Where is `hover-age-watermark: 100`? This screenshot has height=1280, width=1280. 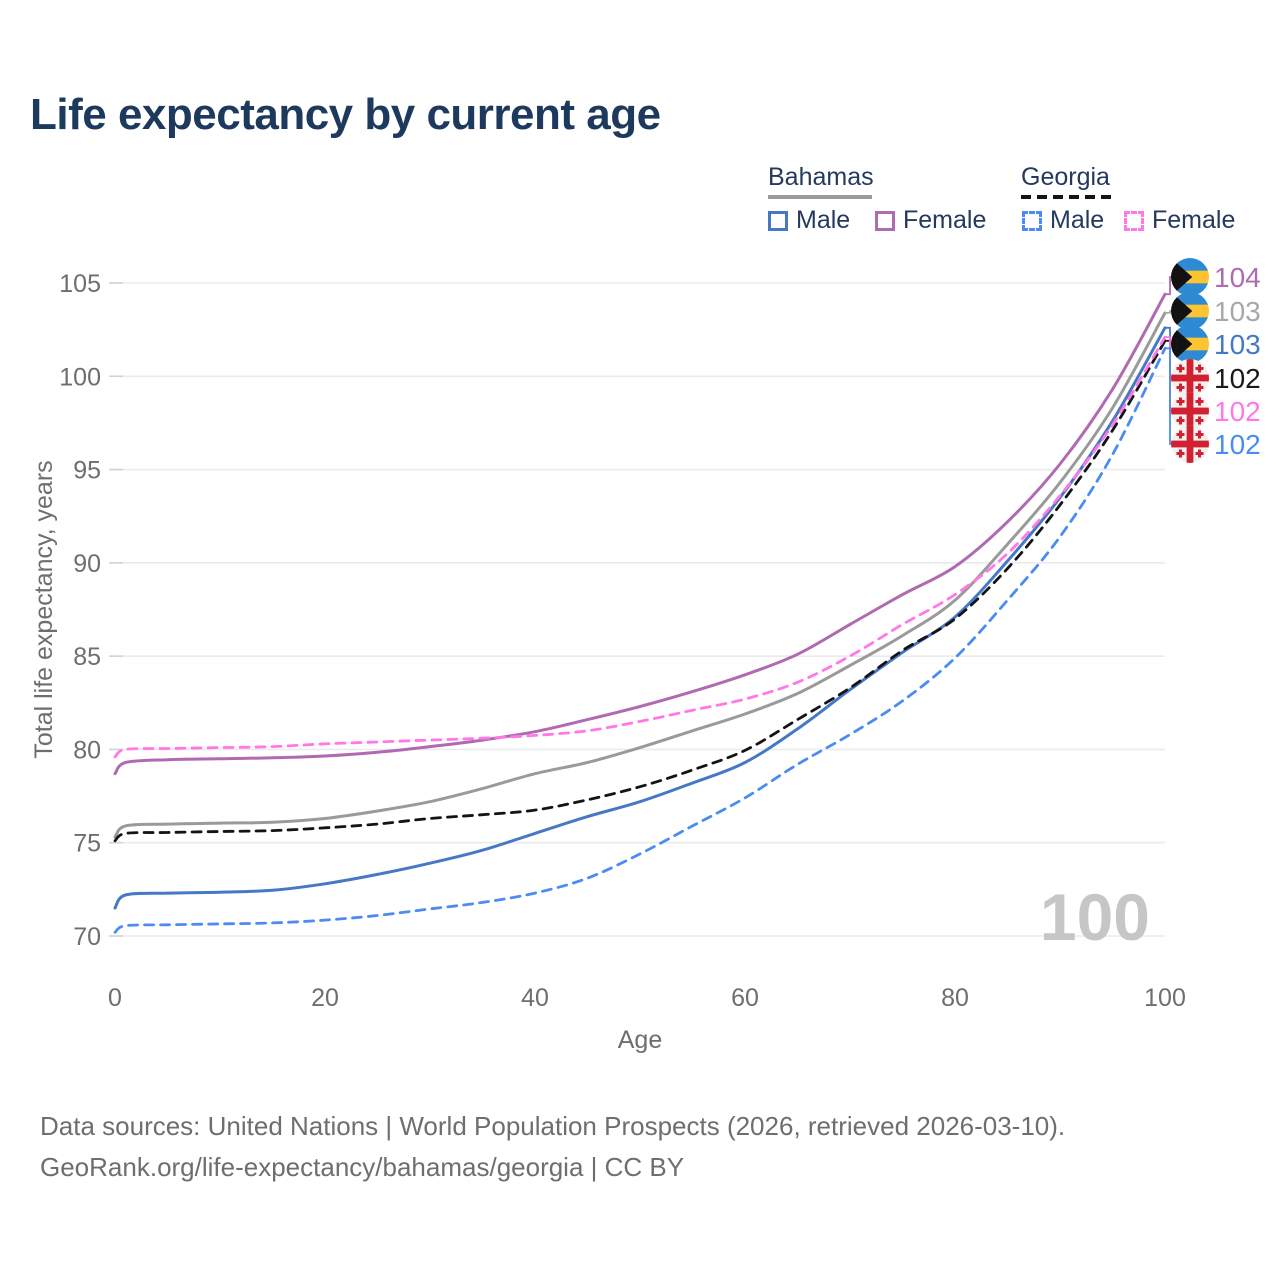 hover-age-watermark: 100 is located at coordinates (1095, 917).